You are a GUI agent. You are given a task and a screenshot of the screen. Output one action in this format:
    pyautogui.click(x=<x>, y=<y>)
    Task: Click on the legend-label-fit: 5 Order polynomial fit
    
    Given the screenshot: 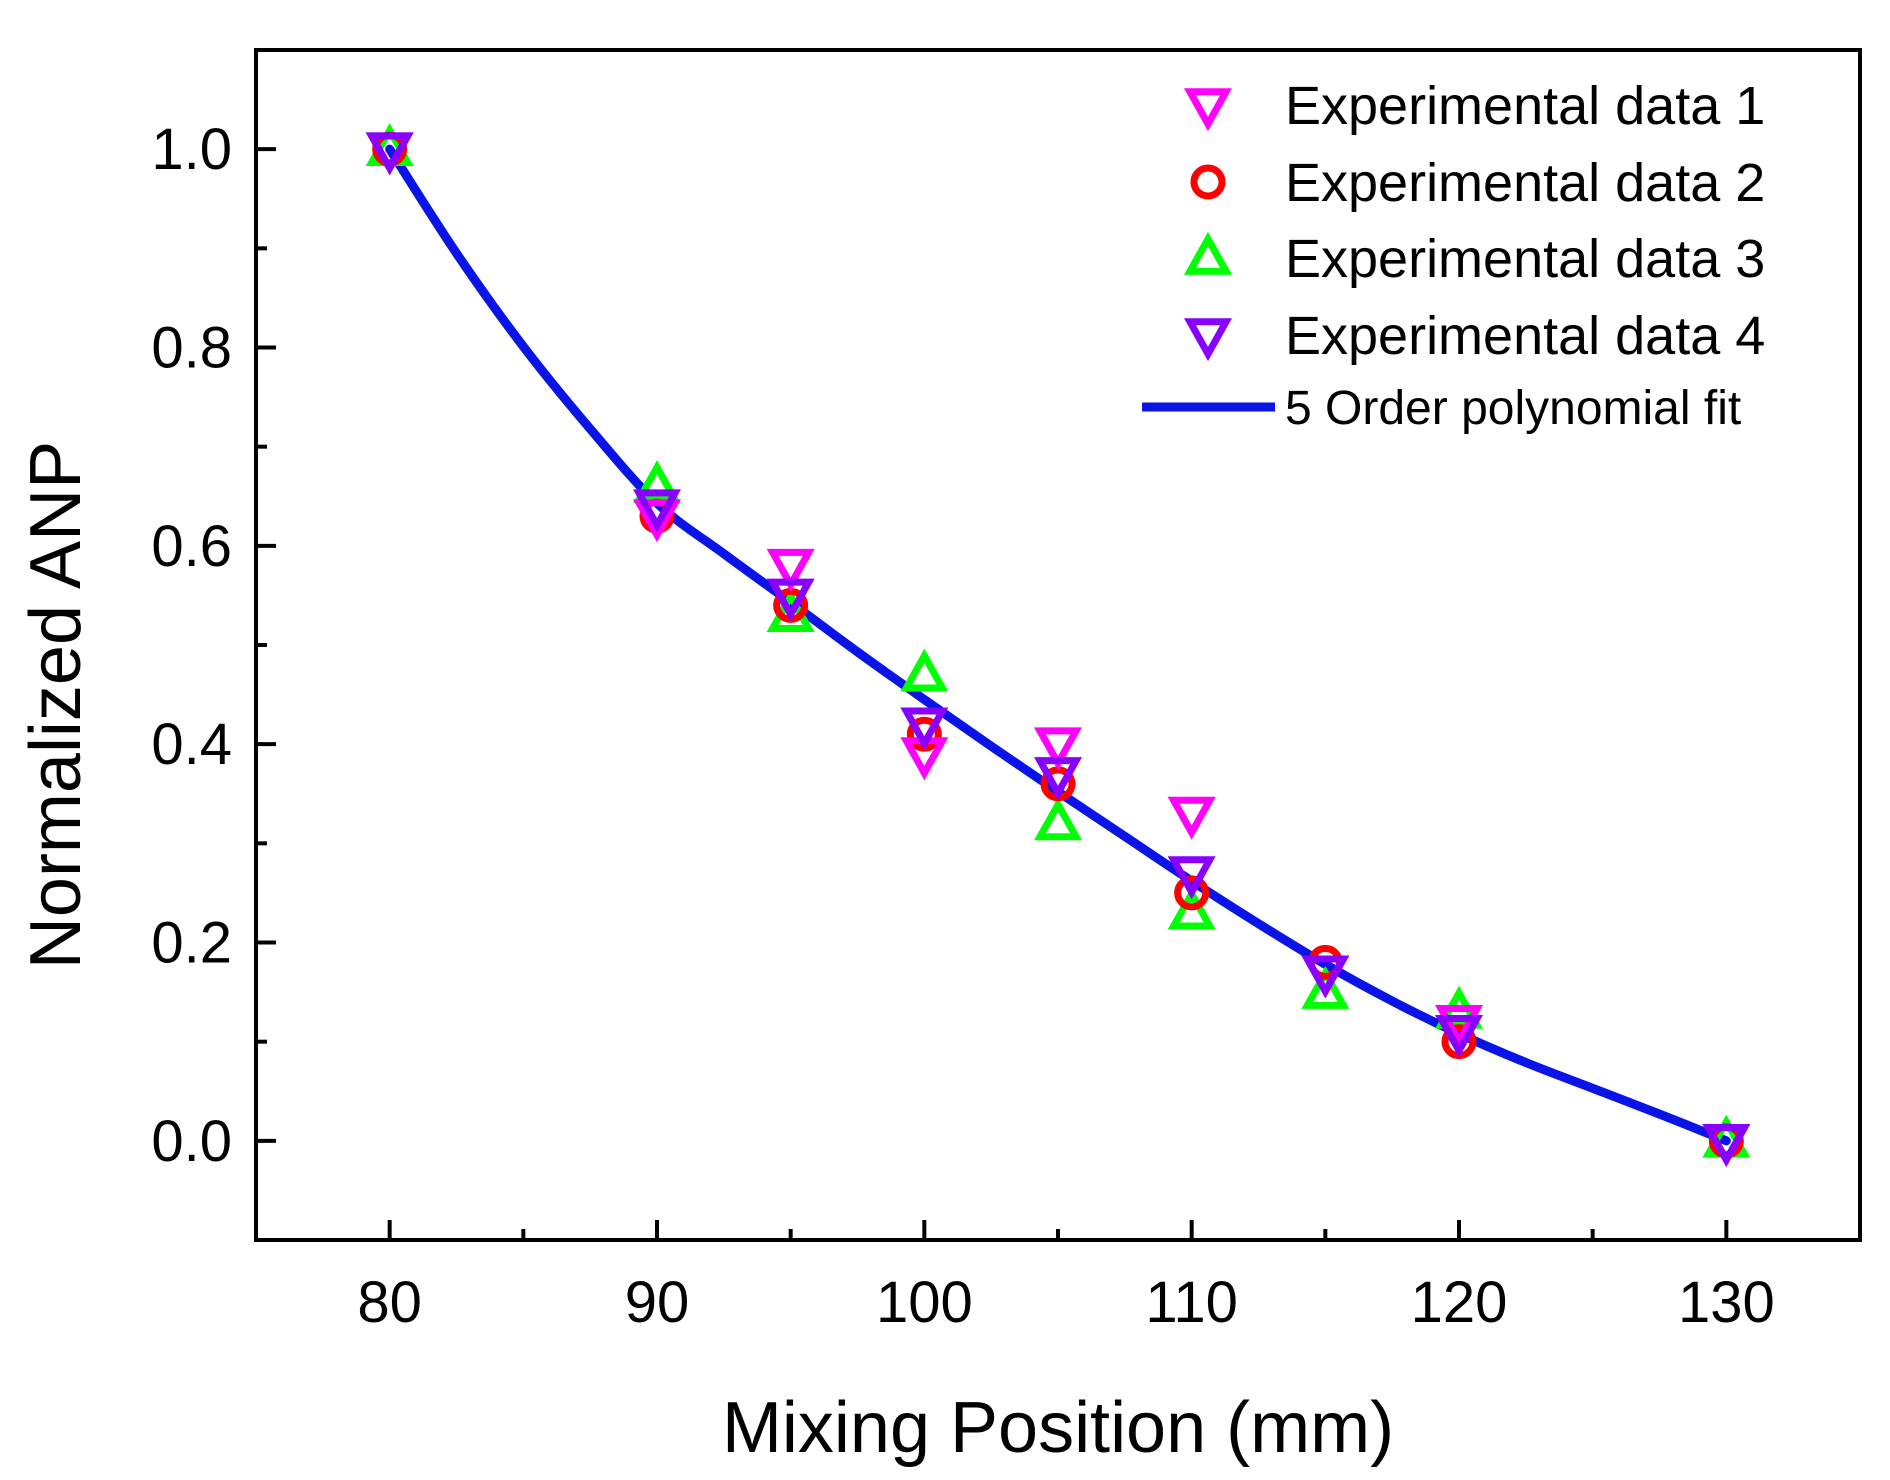 What is the action you would take?
    pyautogui.click(x=1513, y=408)
    